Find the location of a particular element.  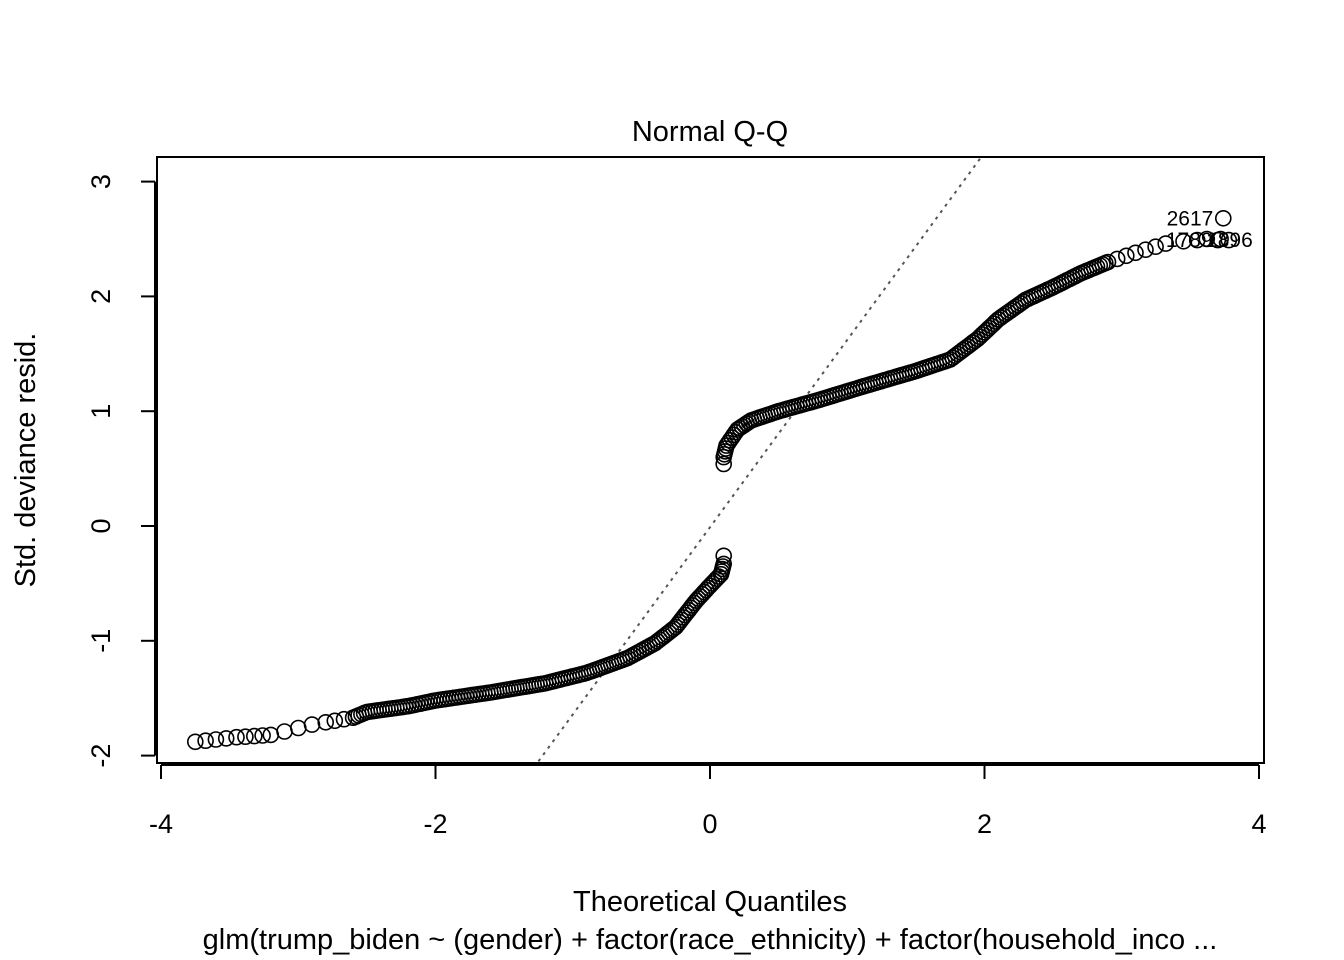

x-tick-label: -4 is located at coordinates (161, 824).